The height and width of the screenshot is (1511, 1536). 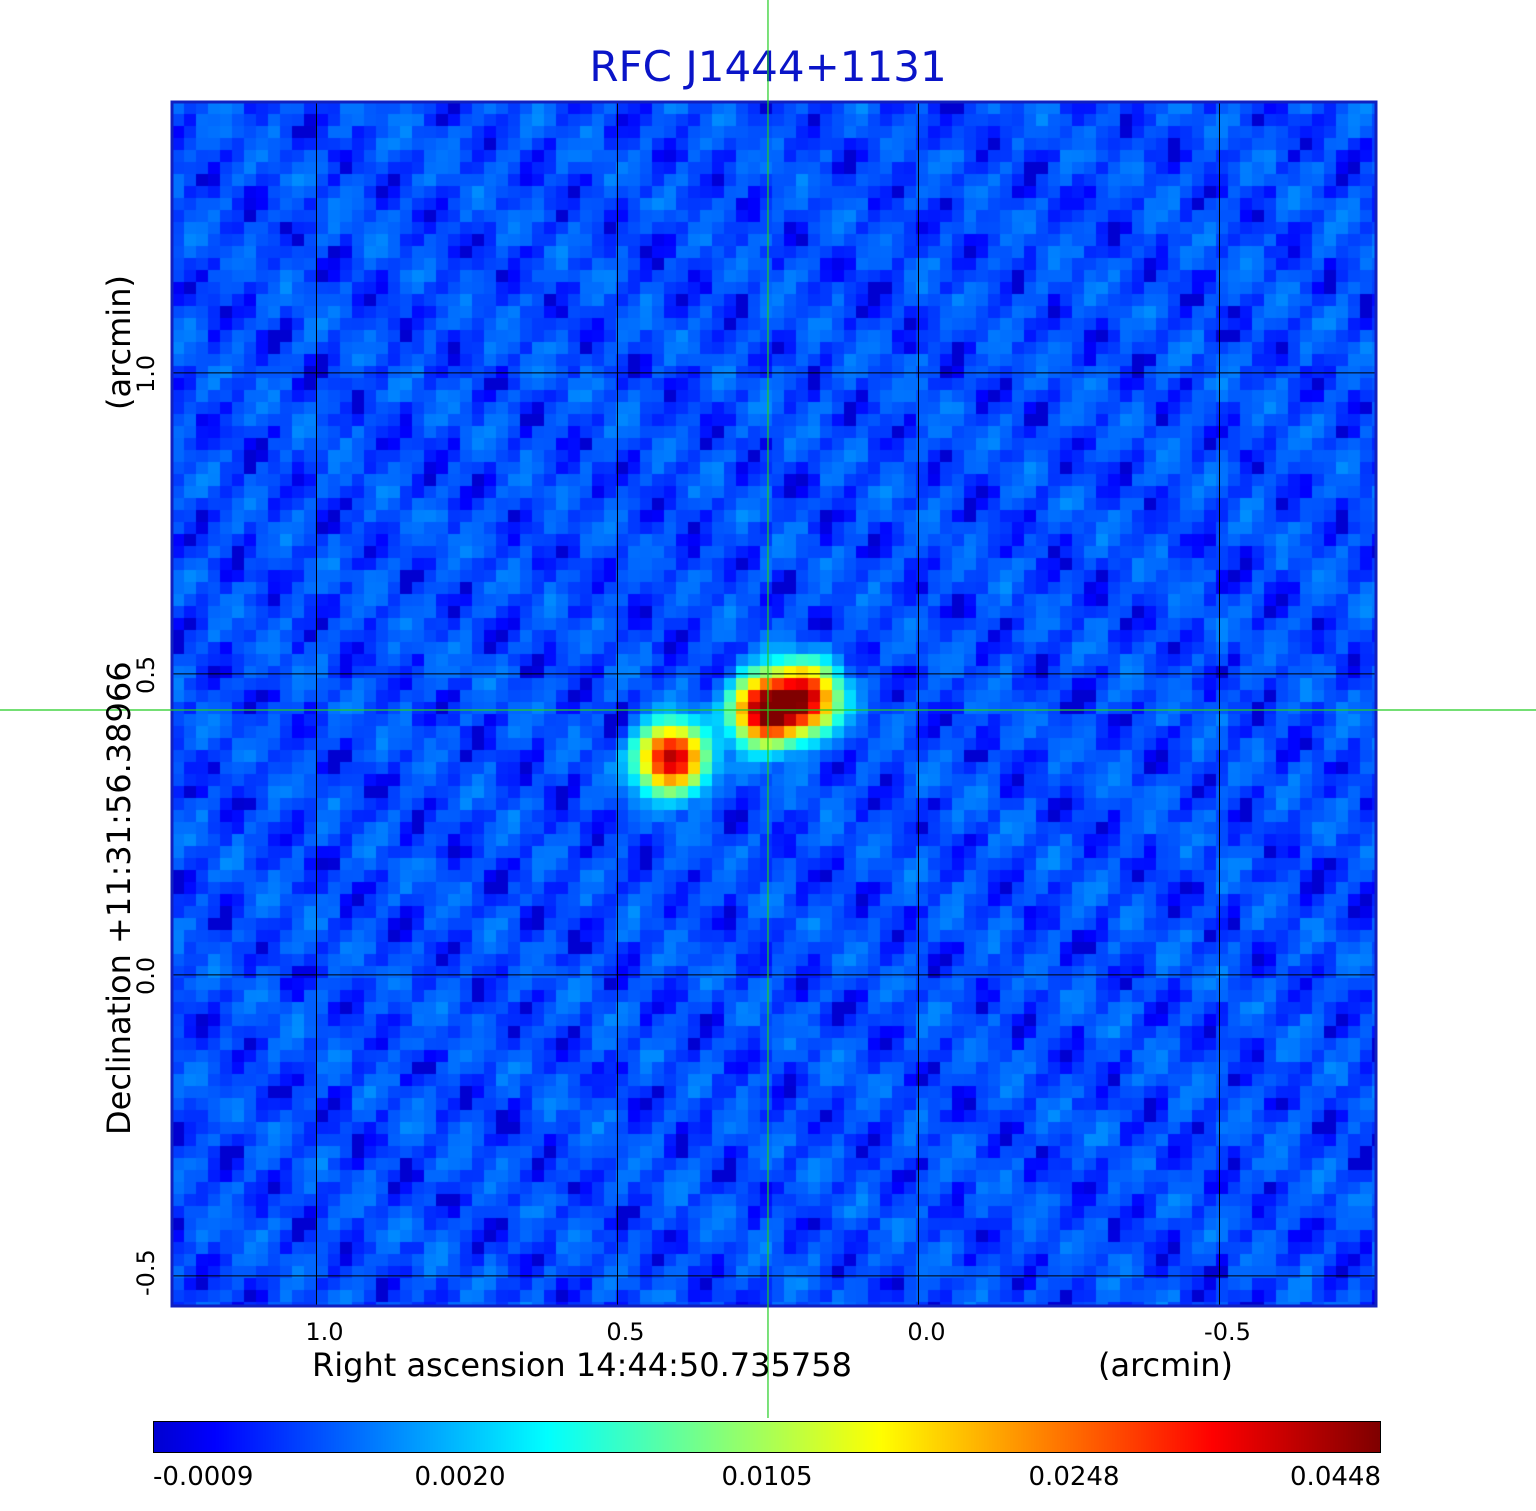 I want to click on colorbar-tick-label: -0.0009, so click(x=203, y=1477).